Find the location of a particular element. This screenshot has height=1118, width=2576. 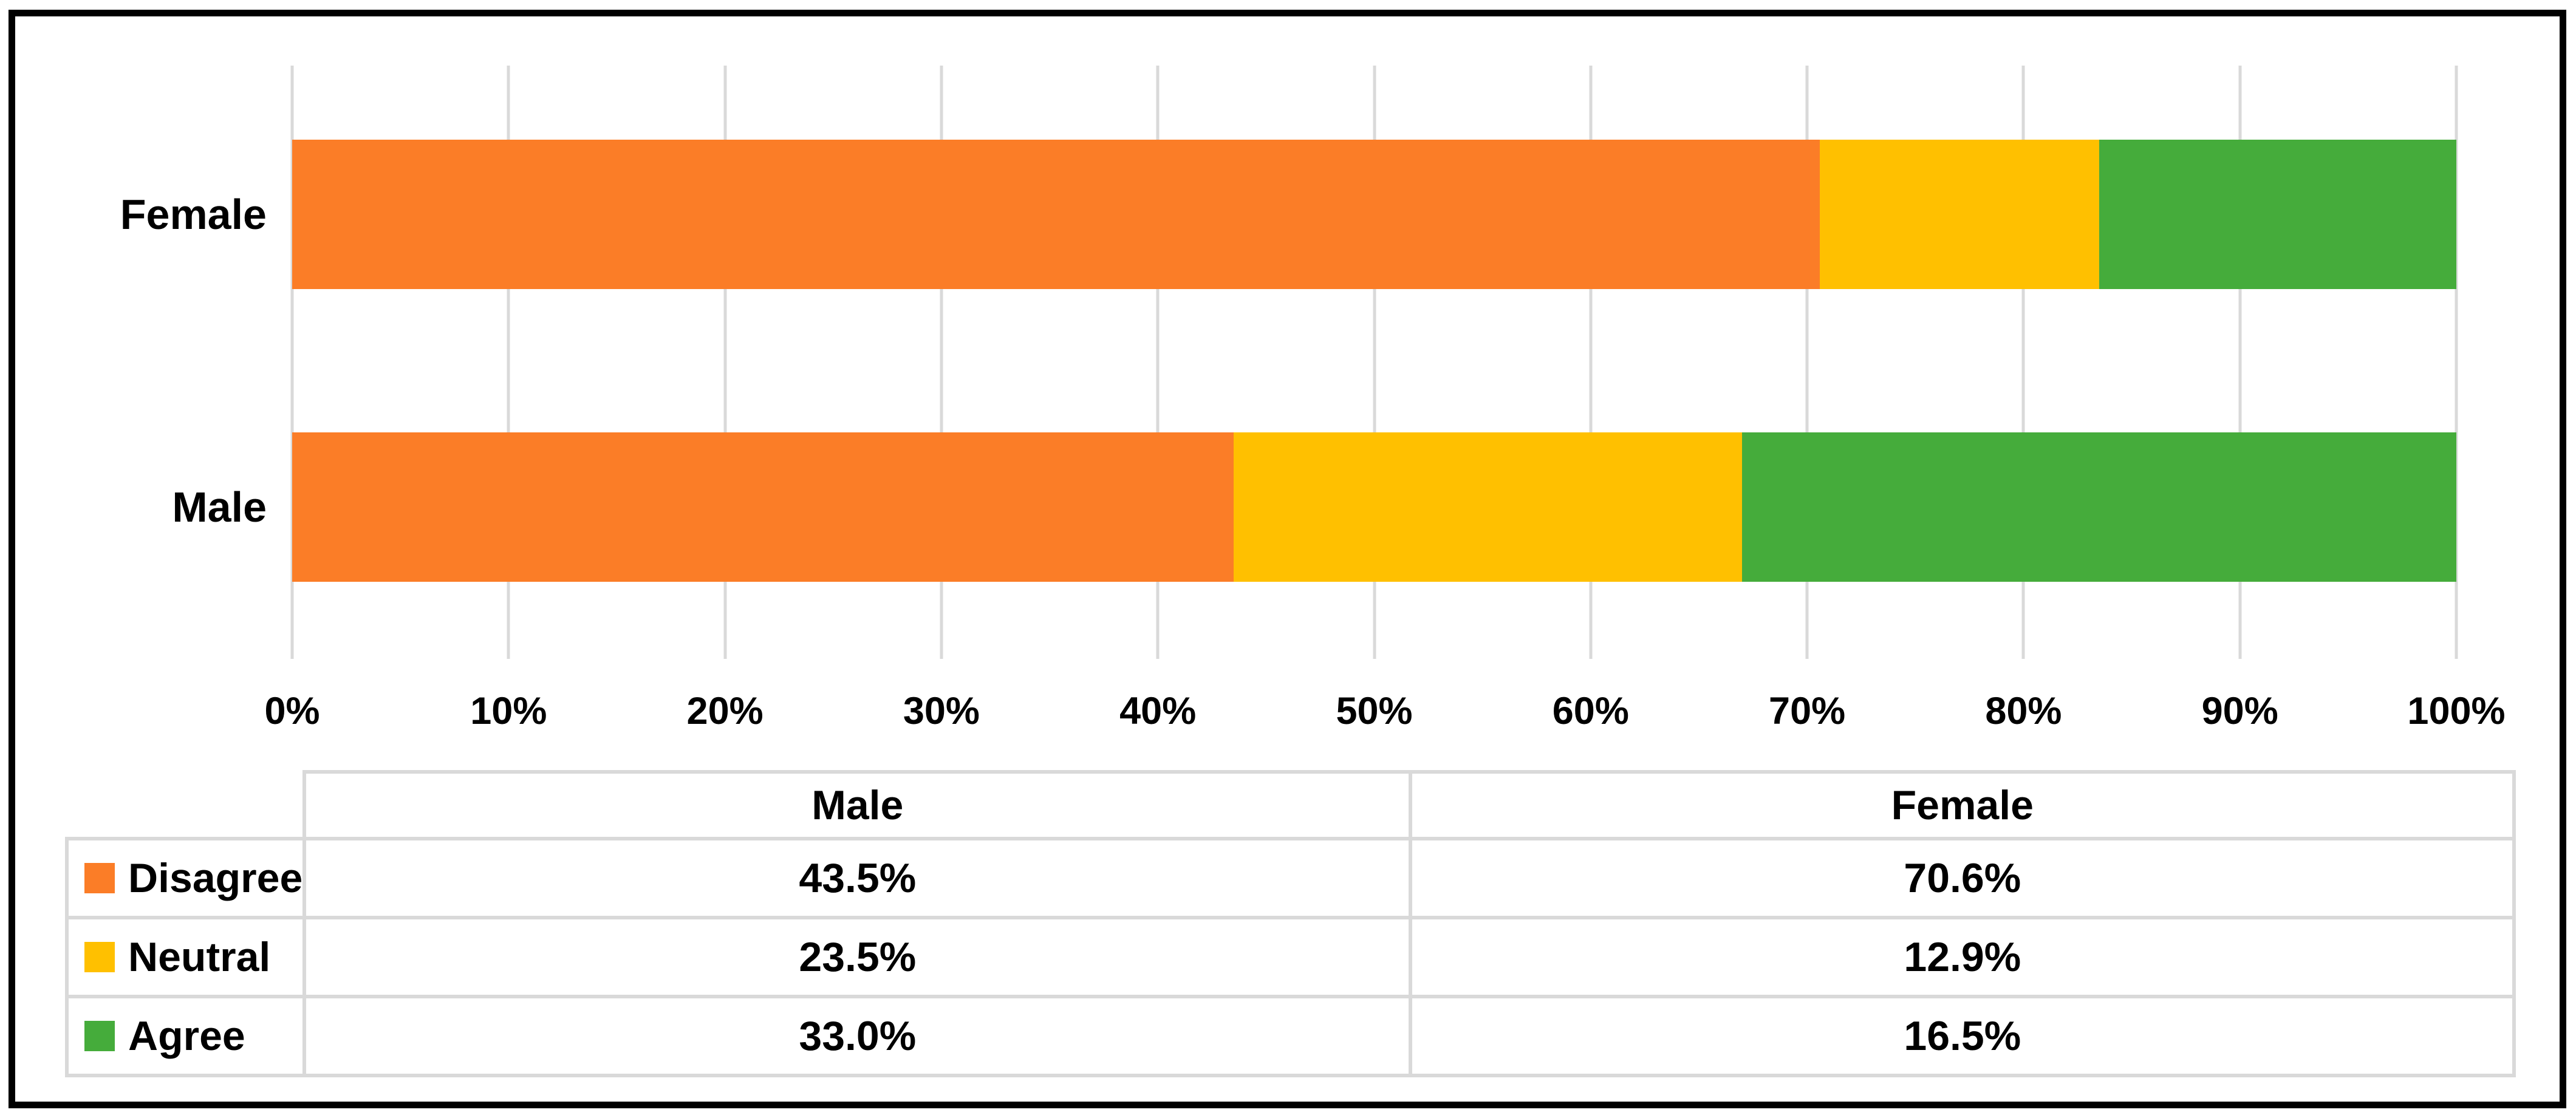

table-corner-blank-cell is located at coordinates (185, 805).